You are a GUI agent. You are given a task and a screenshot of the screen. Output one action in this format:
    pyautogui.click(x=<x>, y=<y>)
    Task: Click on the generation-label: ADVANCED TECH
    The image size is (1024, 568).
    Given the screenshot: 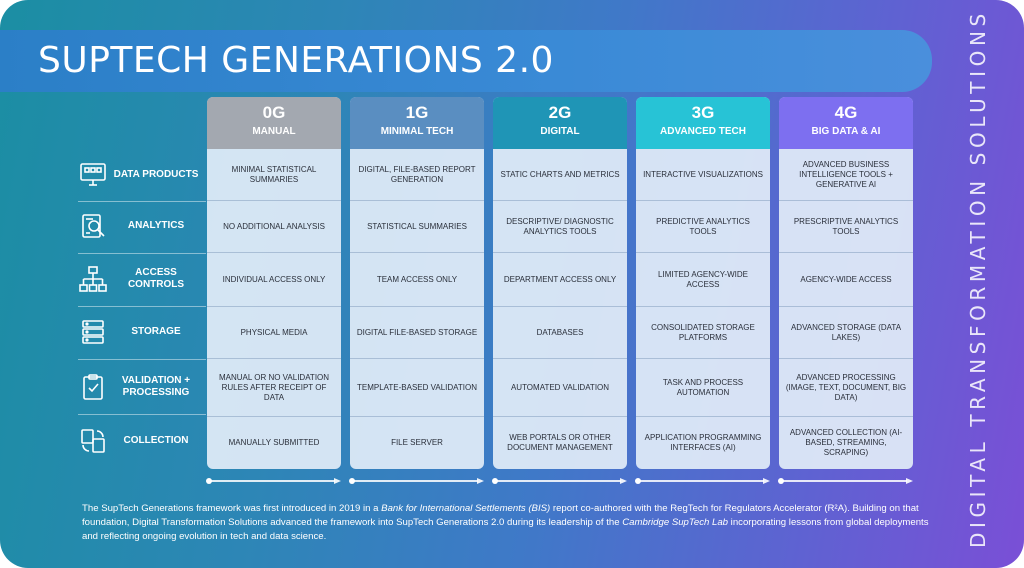 What is the action you would take?
    pyautogui.click(x=703, y=131)
    